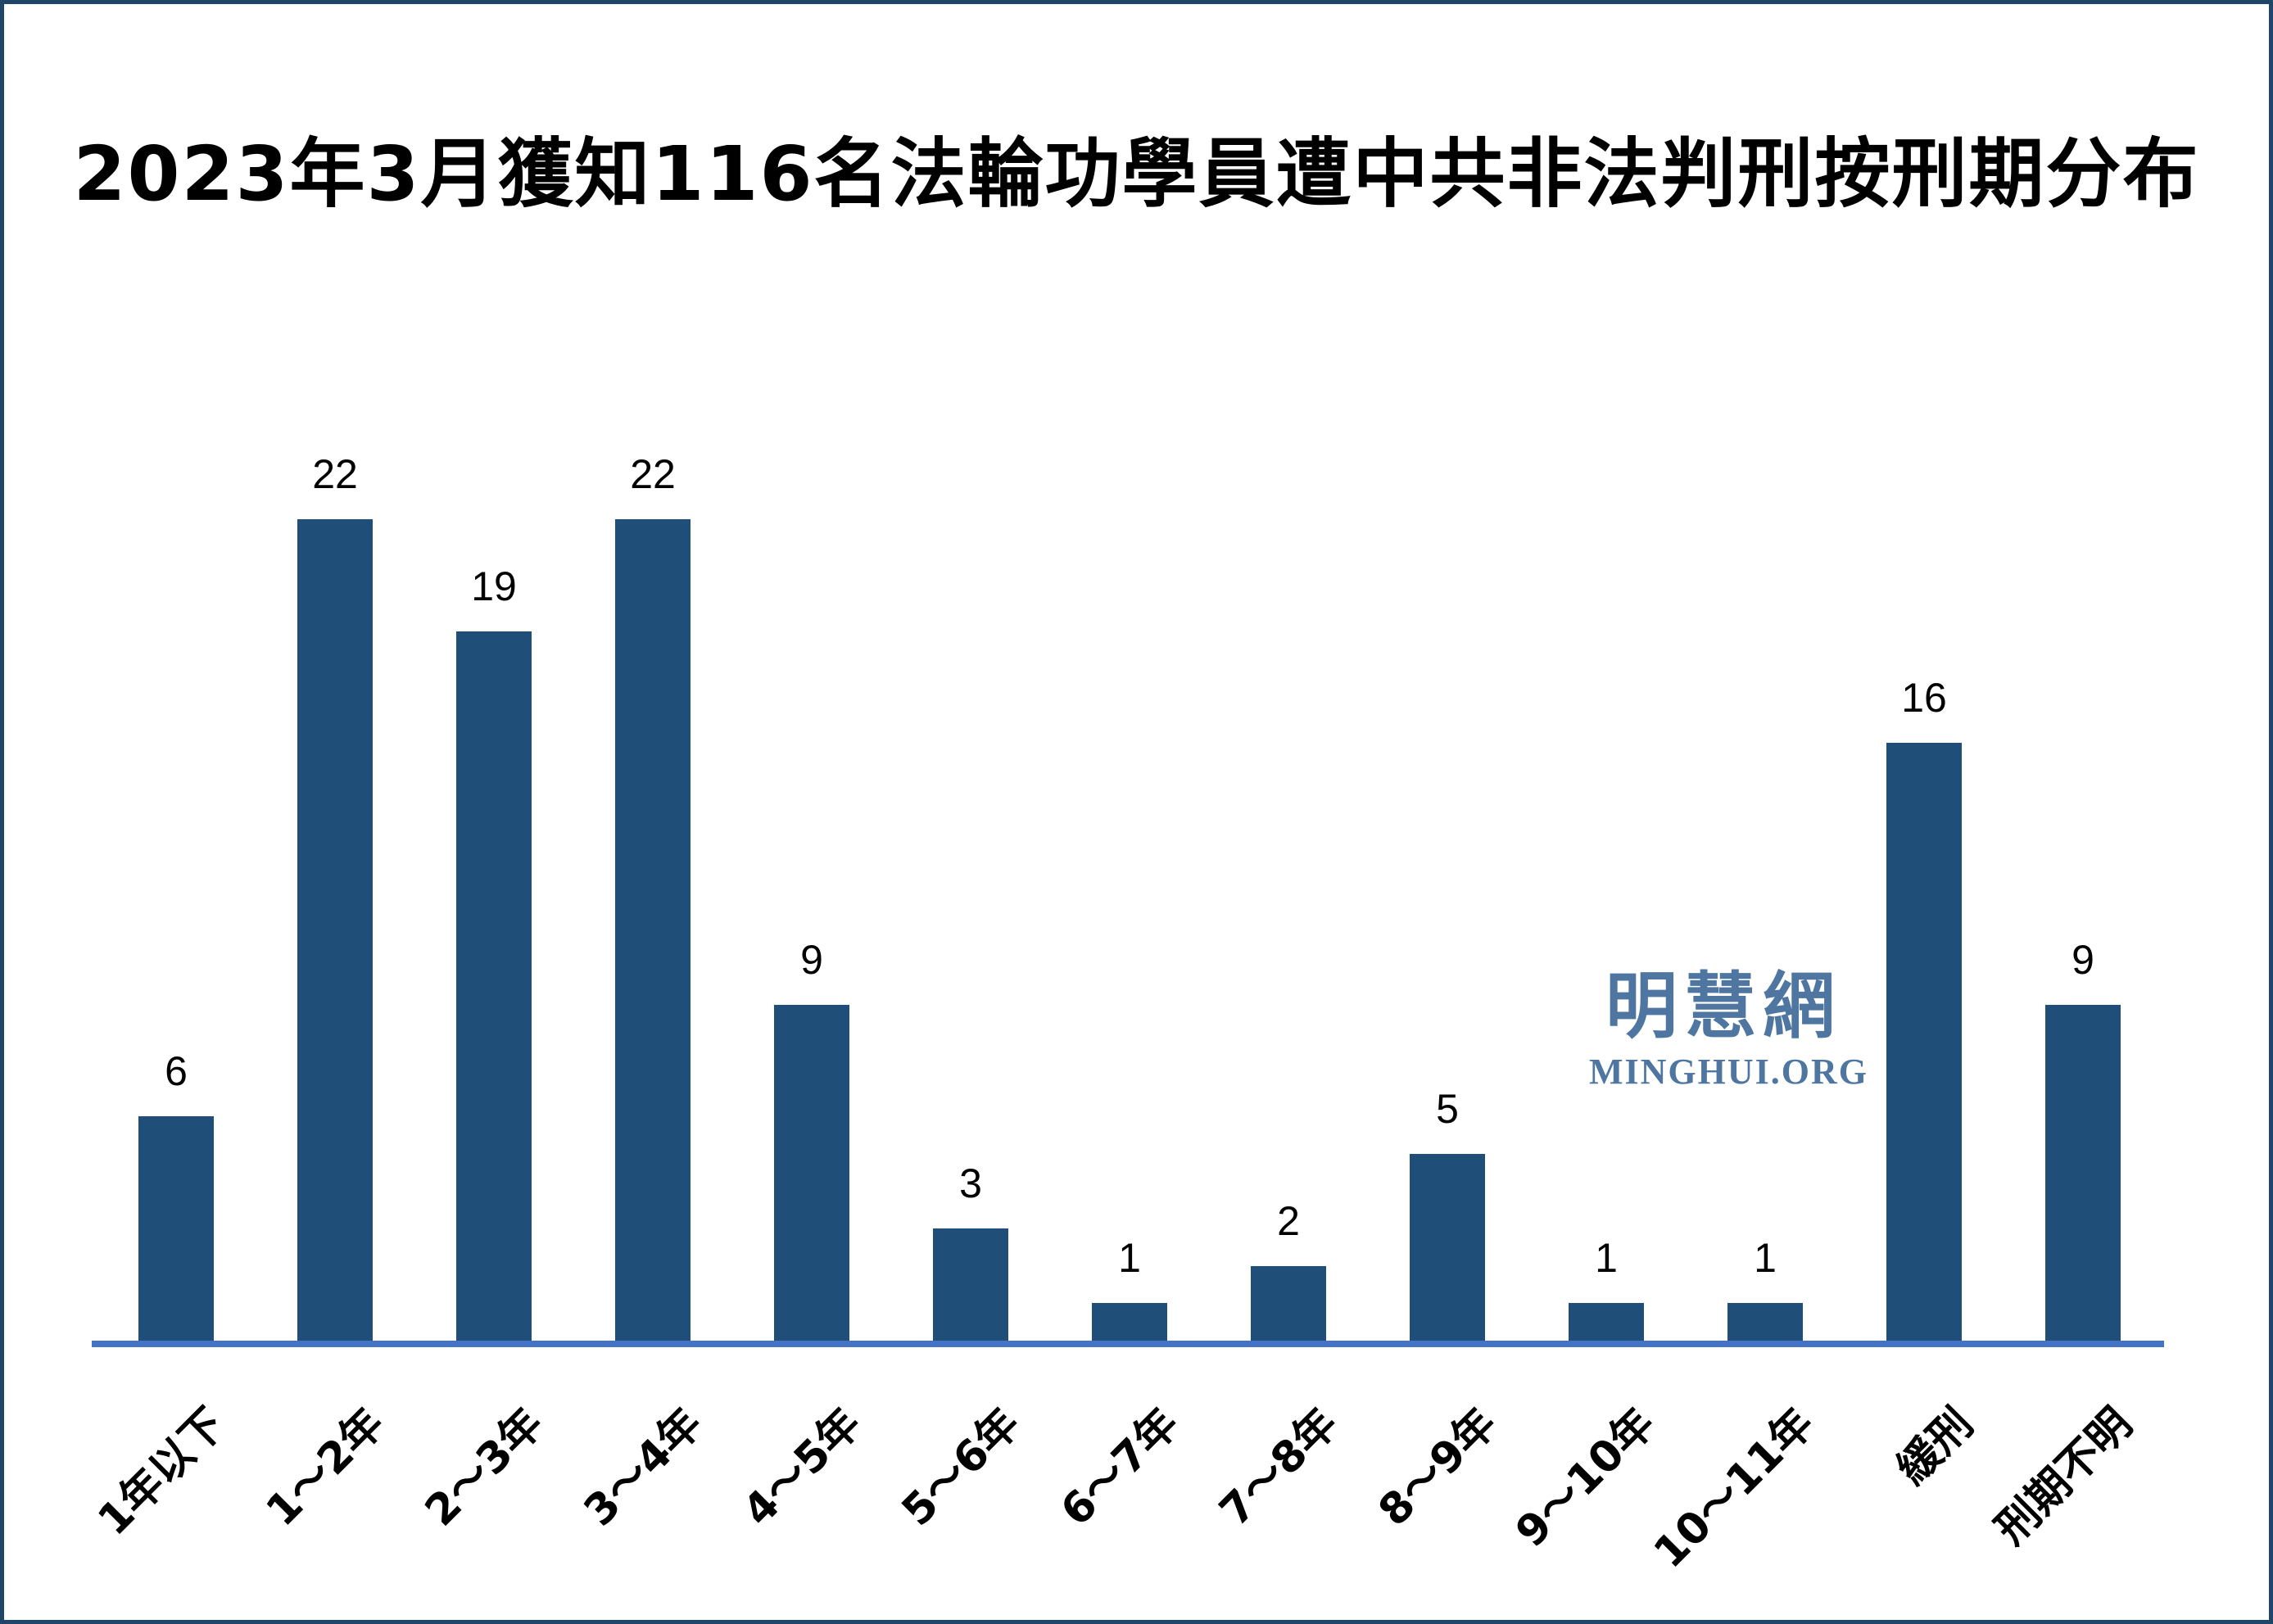 The width and height of the screenshot is (2273, 1624). What do you see at coordinates (1288, 1221) in the screenshot?
I see `bar-value-label: 2` at bounding box center [1288, 1221].